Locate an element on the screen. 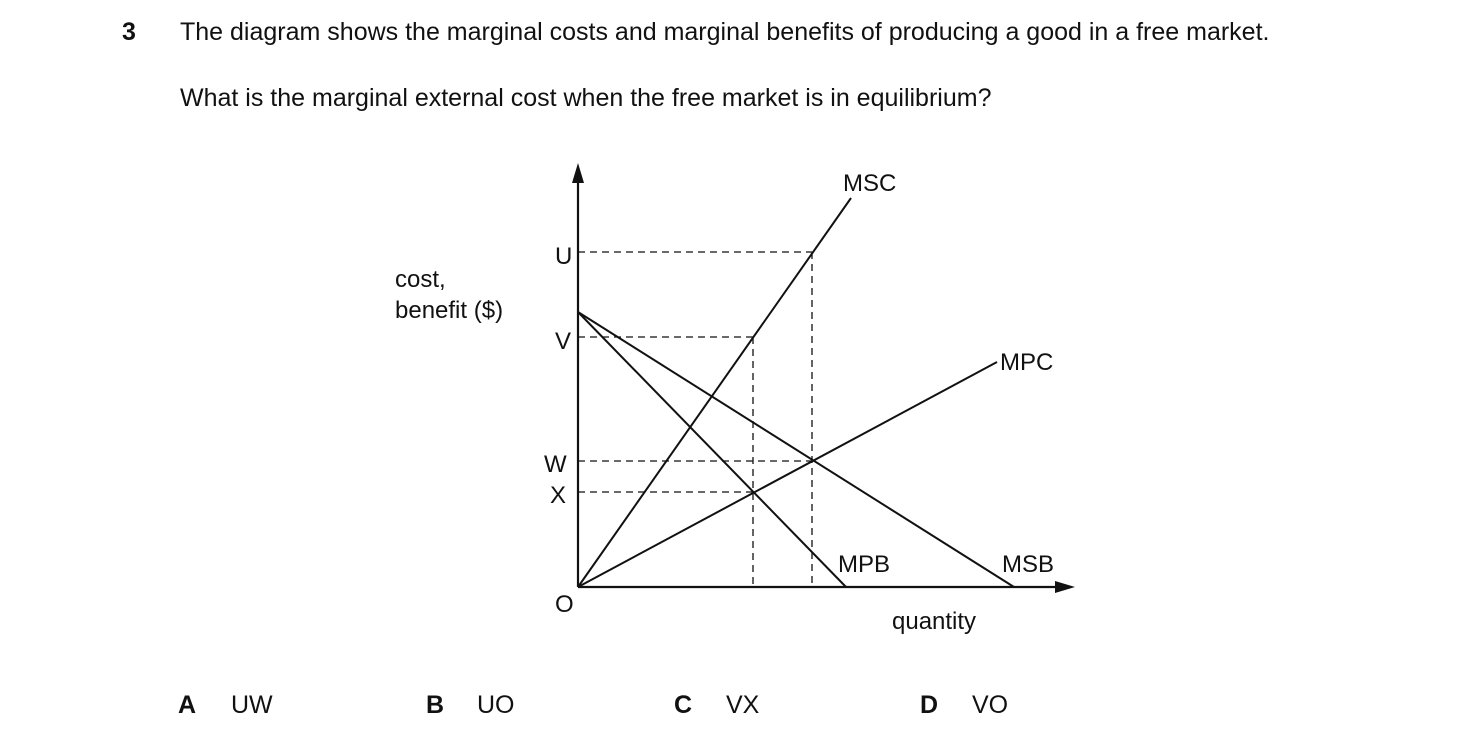 This screenshot has width=1464, height=750. option-d-text: VO is located at coordinates (990, 705).